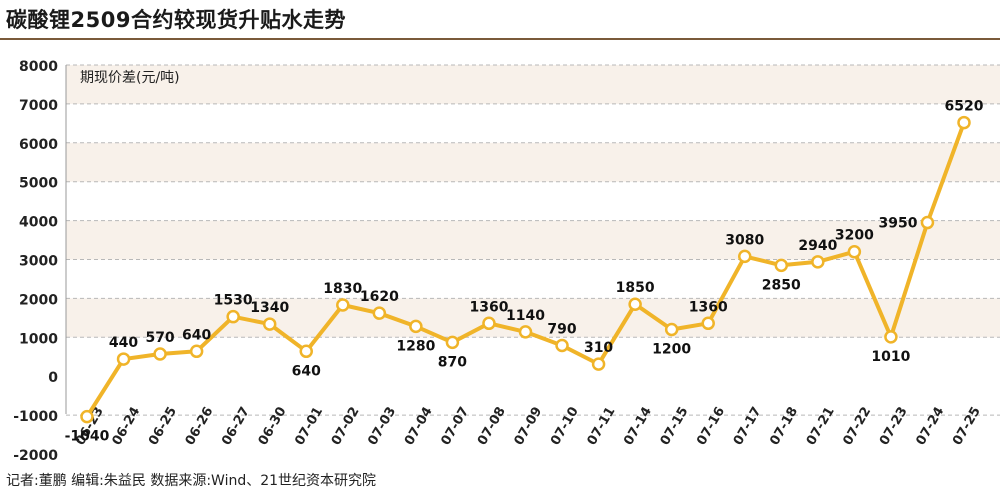  Describe the element at coordinates (565, 426) in the screenshot. I see `x-tick-label: 07-10` at that location.